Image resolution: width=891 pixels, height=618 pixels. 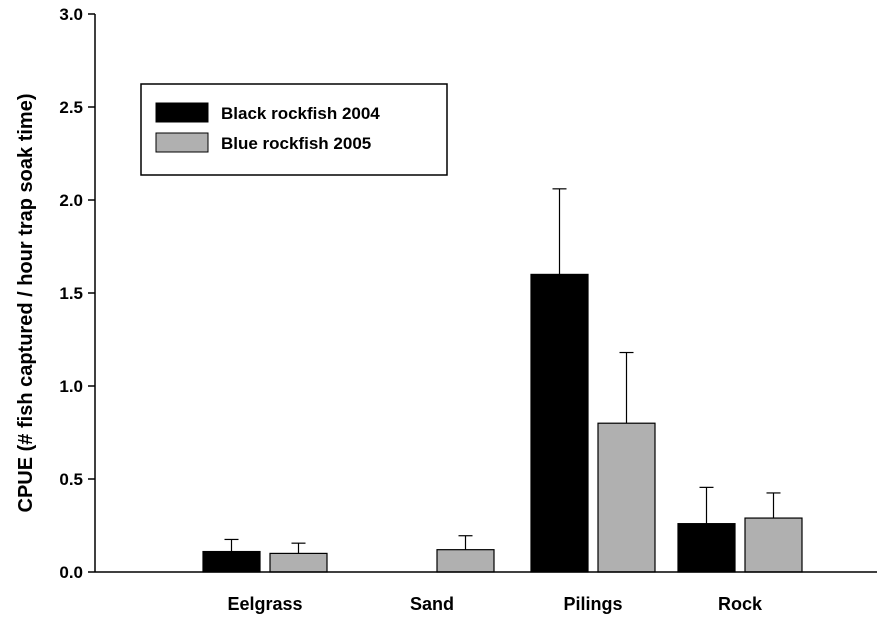 What do you see at coordinates (296, 143) in the screenshot?
I see `legend-label-blue-rockfish: Blue rockfish 2005` at bounding box center [296, 143].